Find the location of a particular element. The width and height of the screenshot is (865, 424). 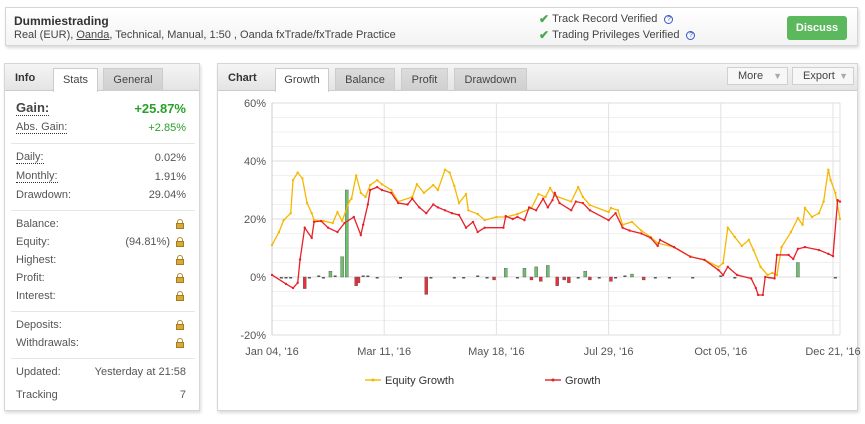

equity-label: Equity: is located at coordinates (33, 242).